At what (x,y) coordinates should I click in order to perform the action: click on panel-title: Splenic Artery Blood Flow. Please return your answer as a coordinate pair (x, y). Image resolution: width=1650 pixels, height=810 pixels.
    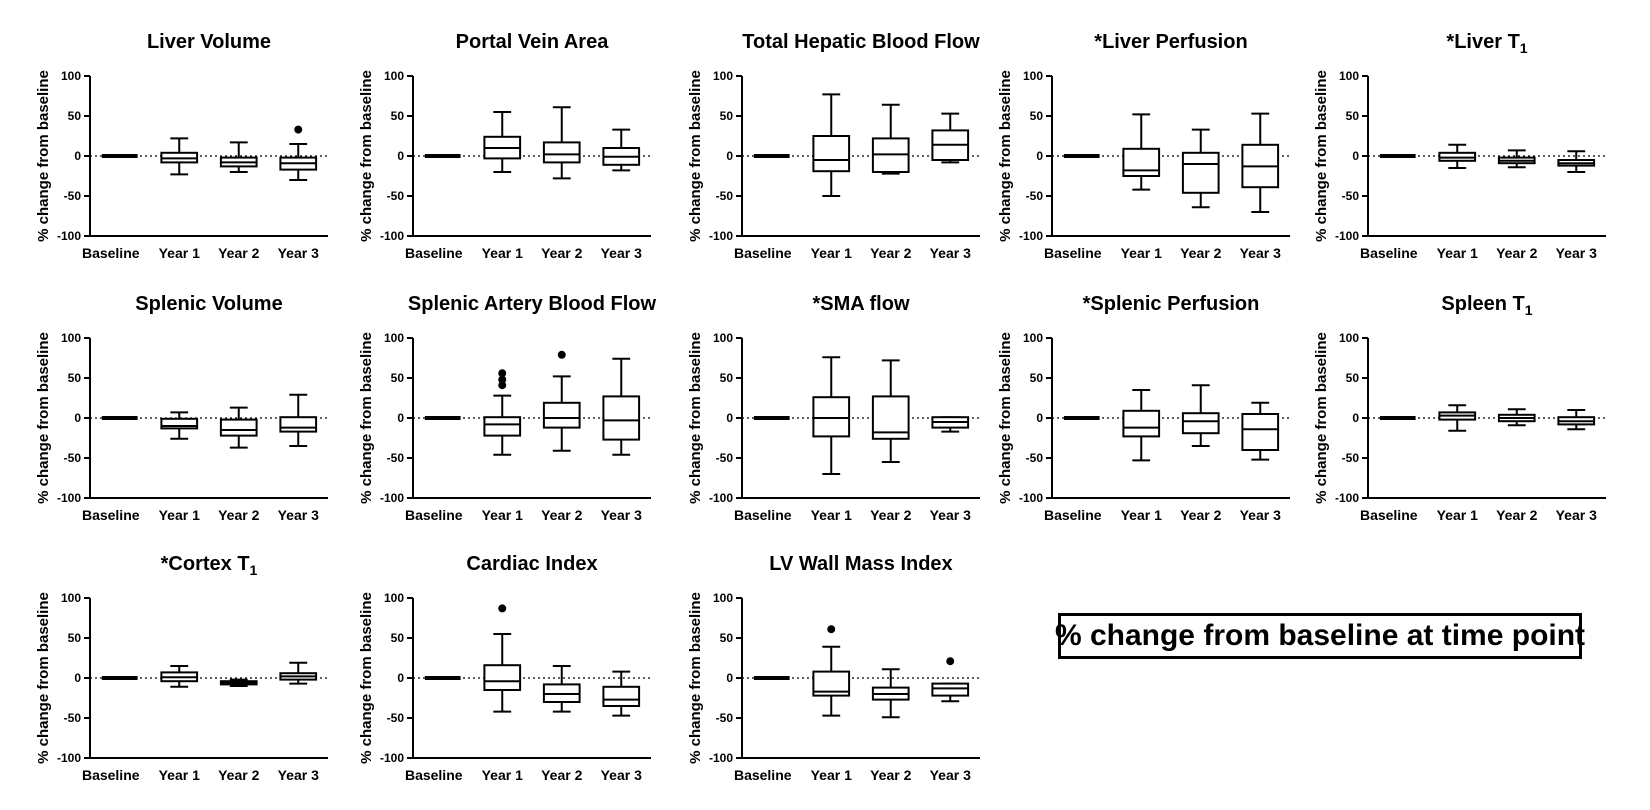
    Looking at the image, I should click on (532, 304).